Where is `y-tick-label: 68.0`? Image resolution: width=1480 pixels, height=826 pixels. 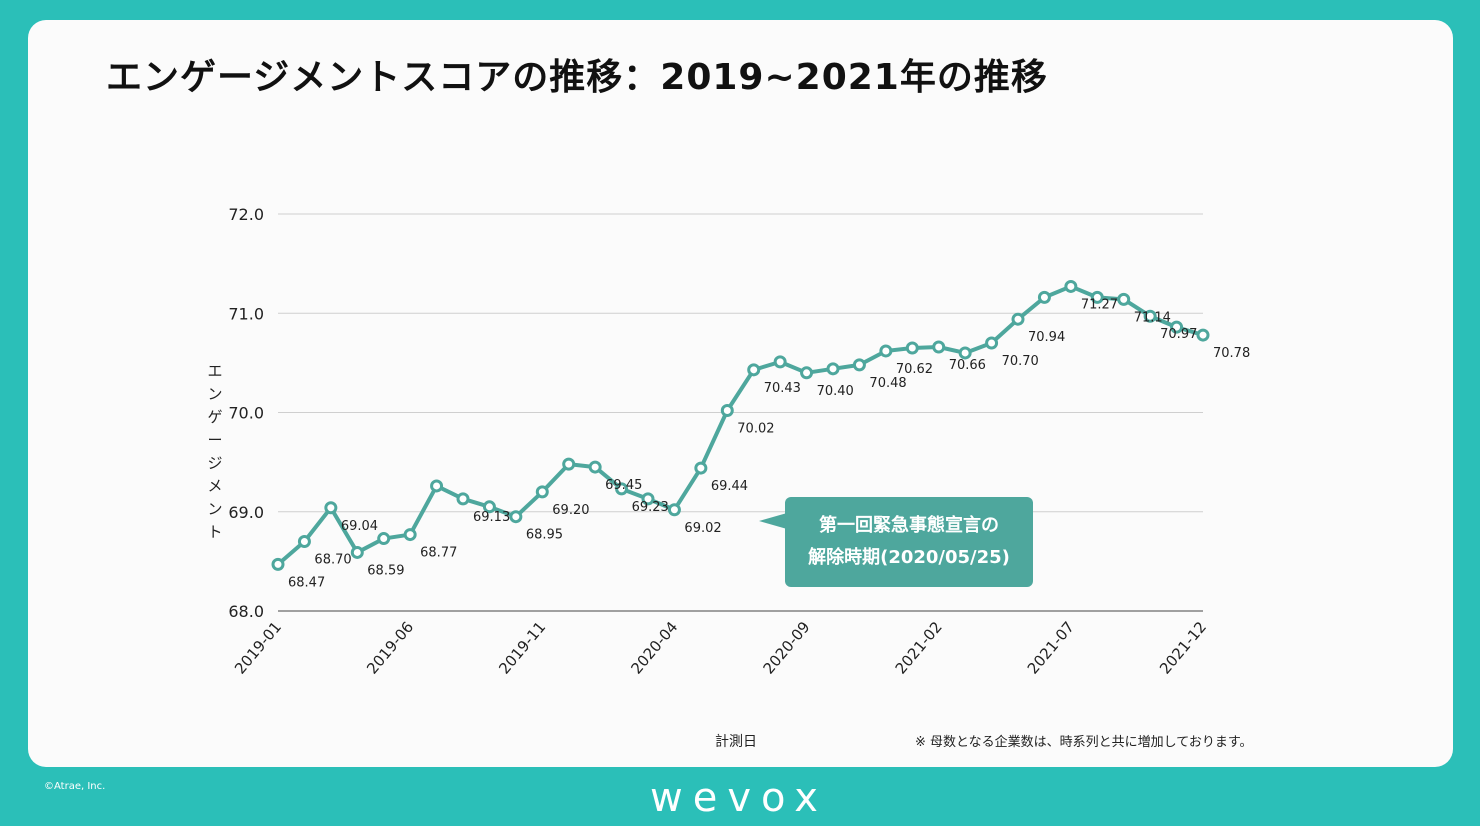
y-tick-label: 68.0 is located at coordinates (246, 611).